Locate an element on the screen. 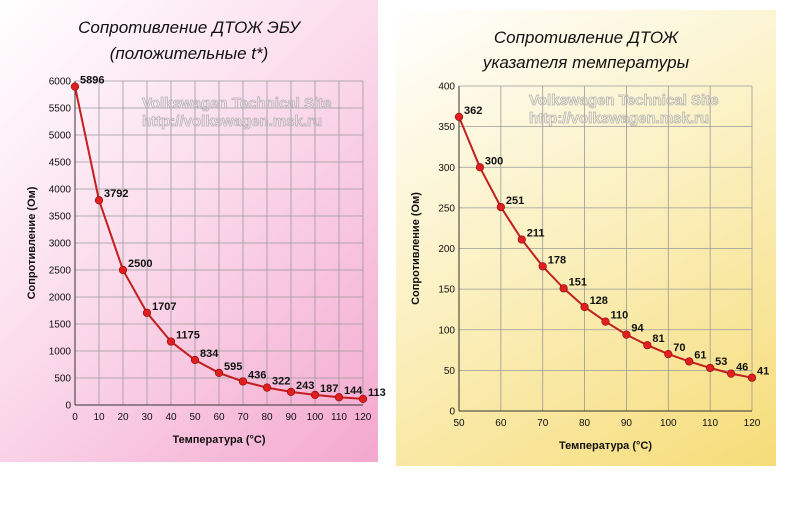 Image resolution: width=800 pixels, height=511 pixels. right-y-tick-label: 0 is located at coordinates (452, 412).